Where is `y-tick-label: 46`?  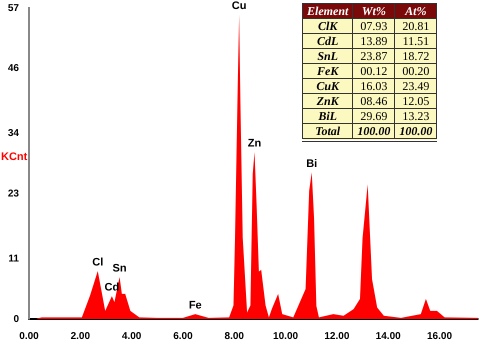
y-tick-label: 46 is located at coordinates (14, 68).